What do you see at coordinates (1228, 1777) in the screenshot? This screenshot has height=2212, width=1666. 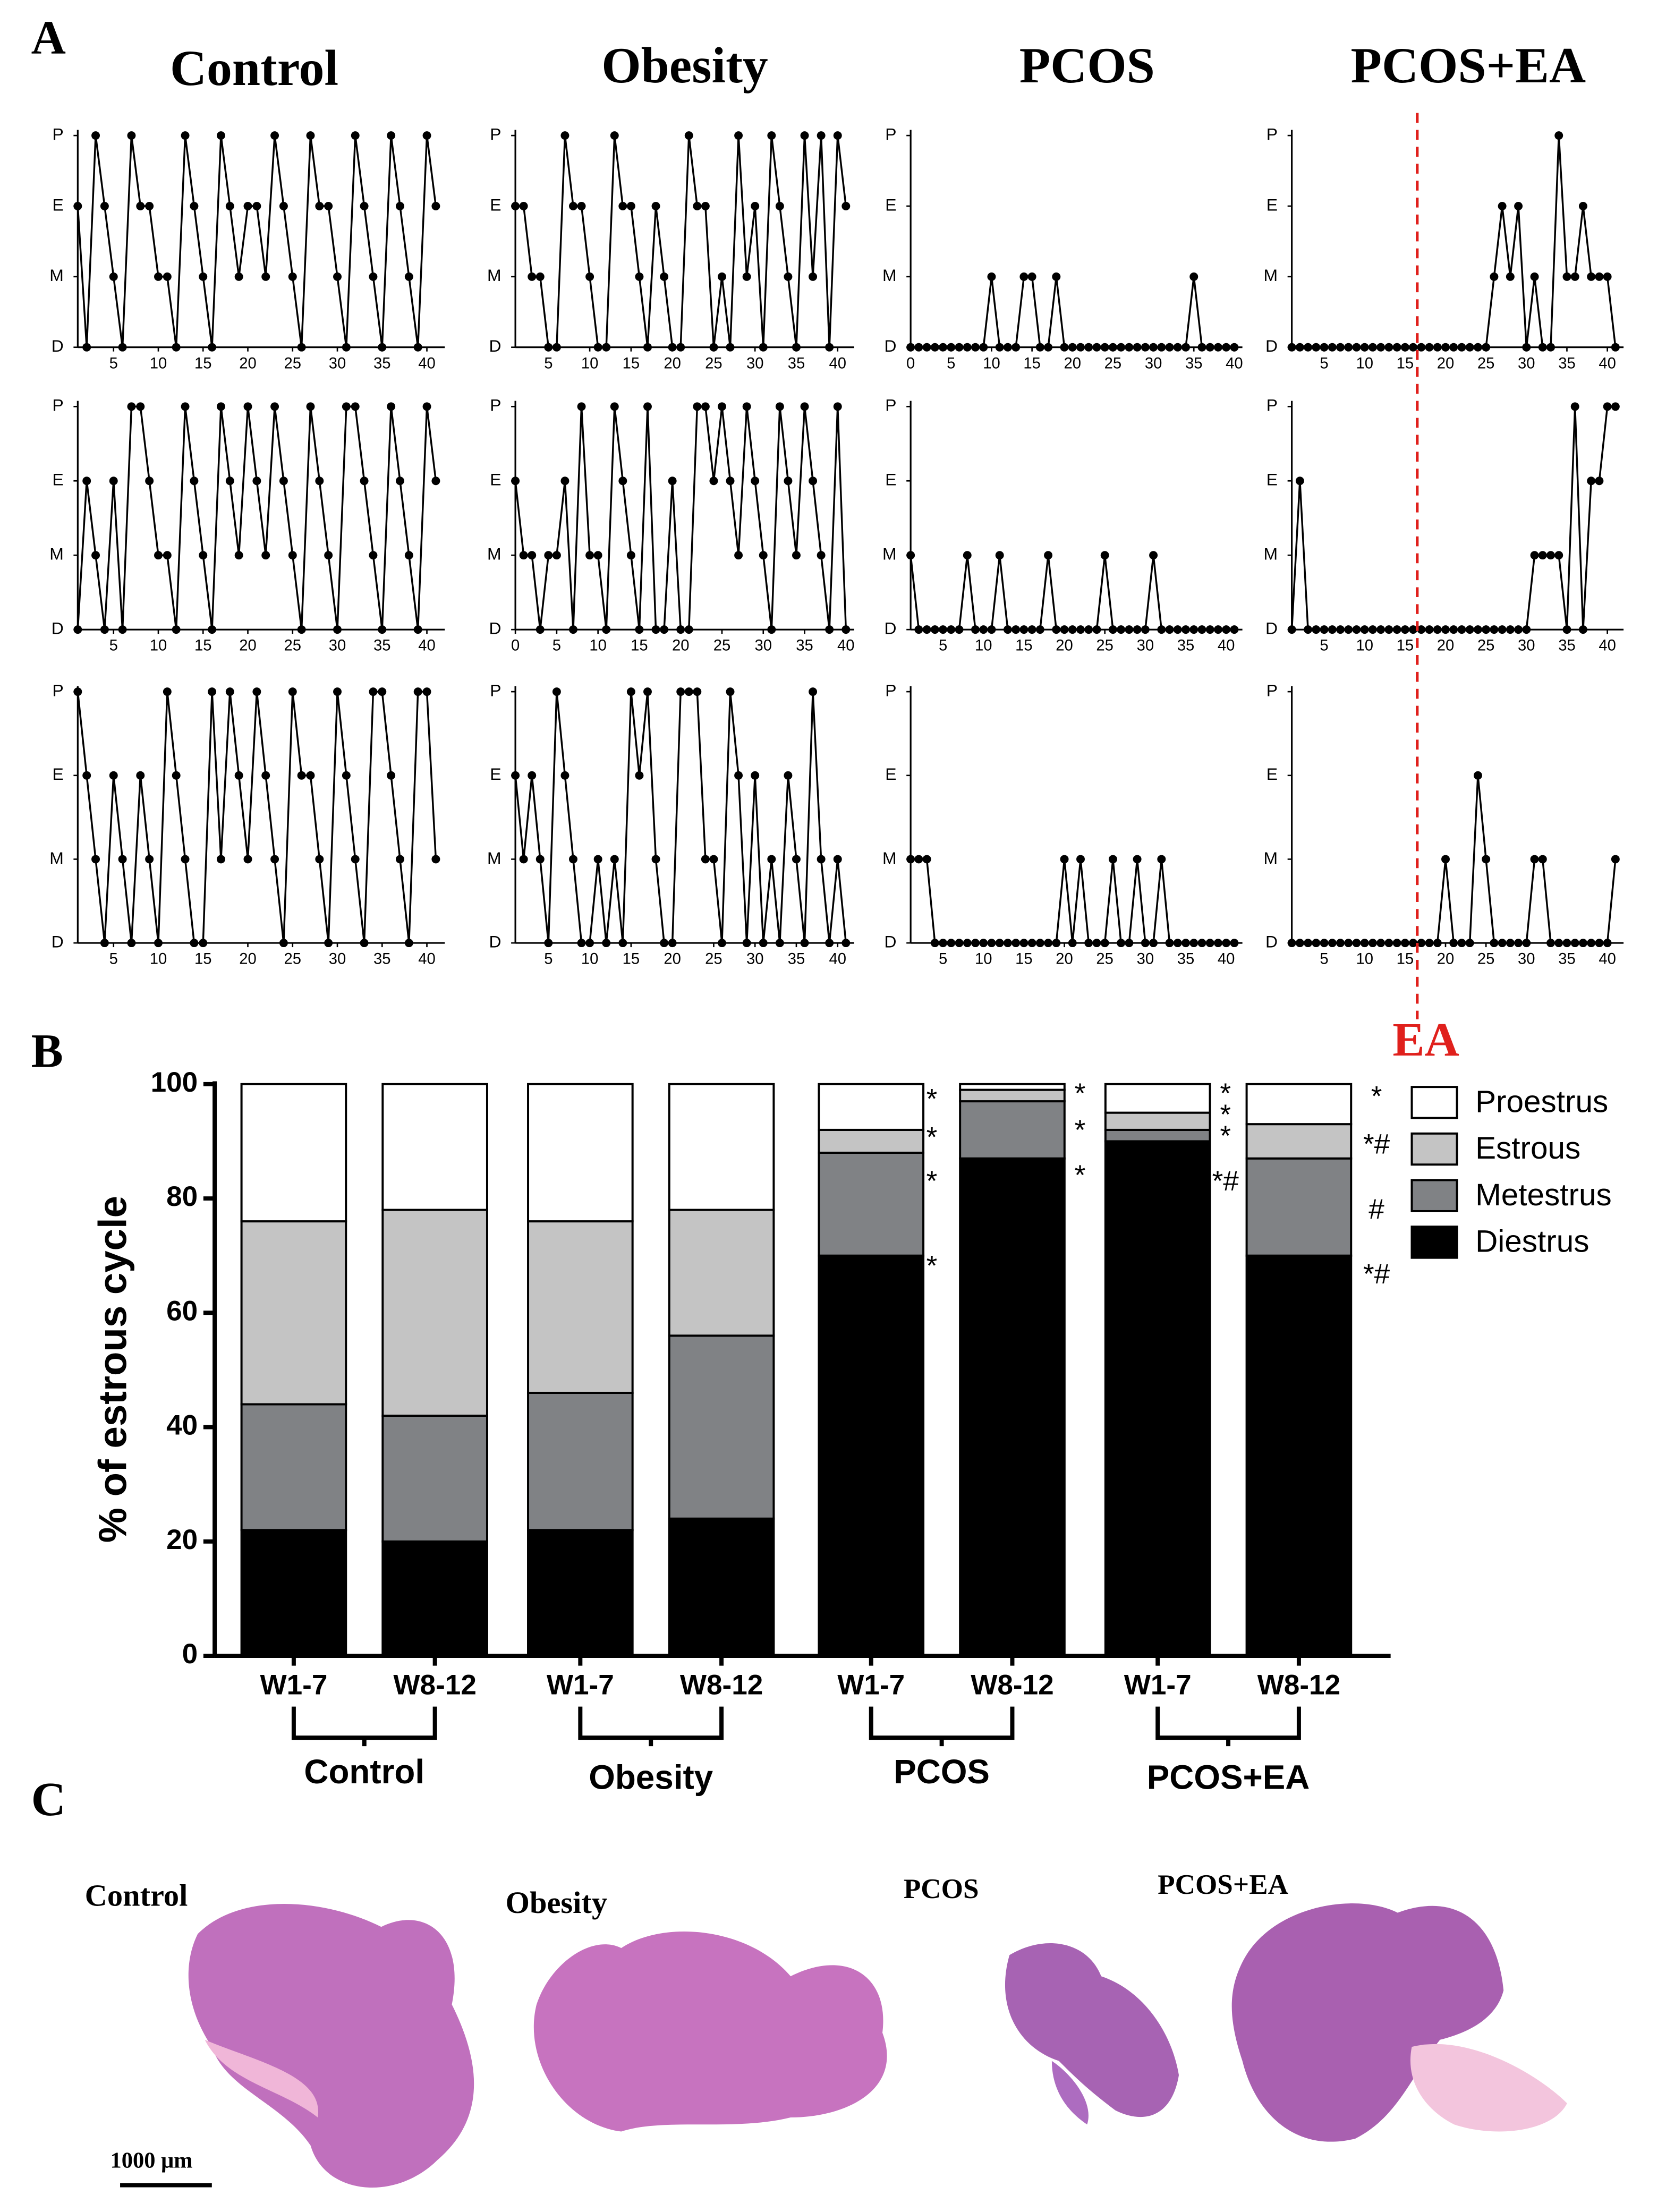 I see `group-label: PCOS+EA` at bounding box center [1228, 1777].